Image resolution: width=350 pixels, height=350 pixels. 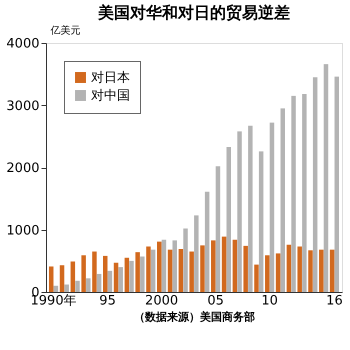 I want to click on text: （数据来源）美国商务部, so click(x=194, y=317).